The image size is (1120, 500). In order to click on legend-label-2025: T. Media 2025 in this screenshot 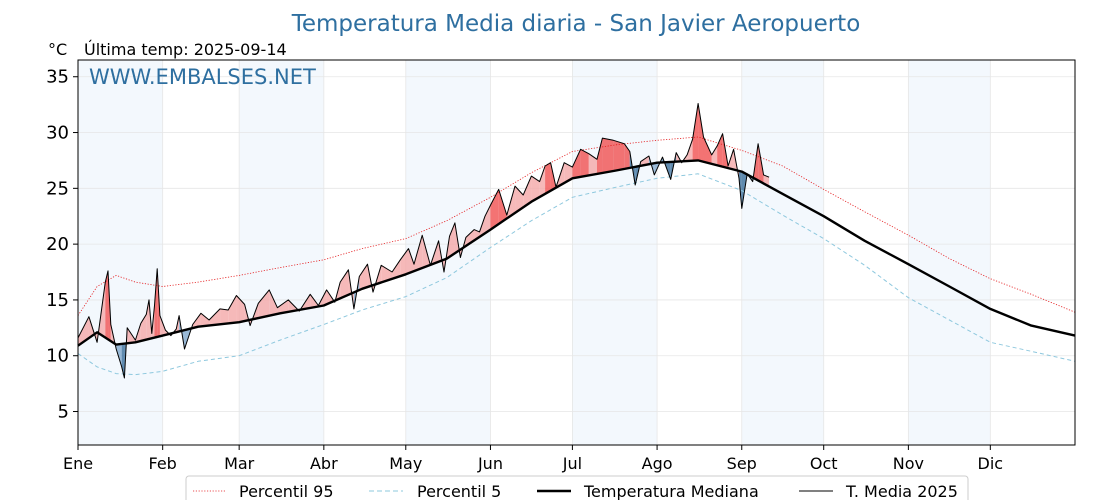, I will do `click(901, 491)`.